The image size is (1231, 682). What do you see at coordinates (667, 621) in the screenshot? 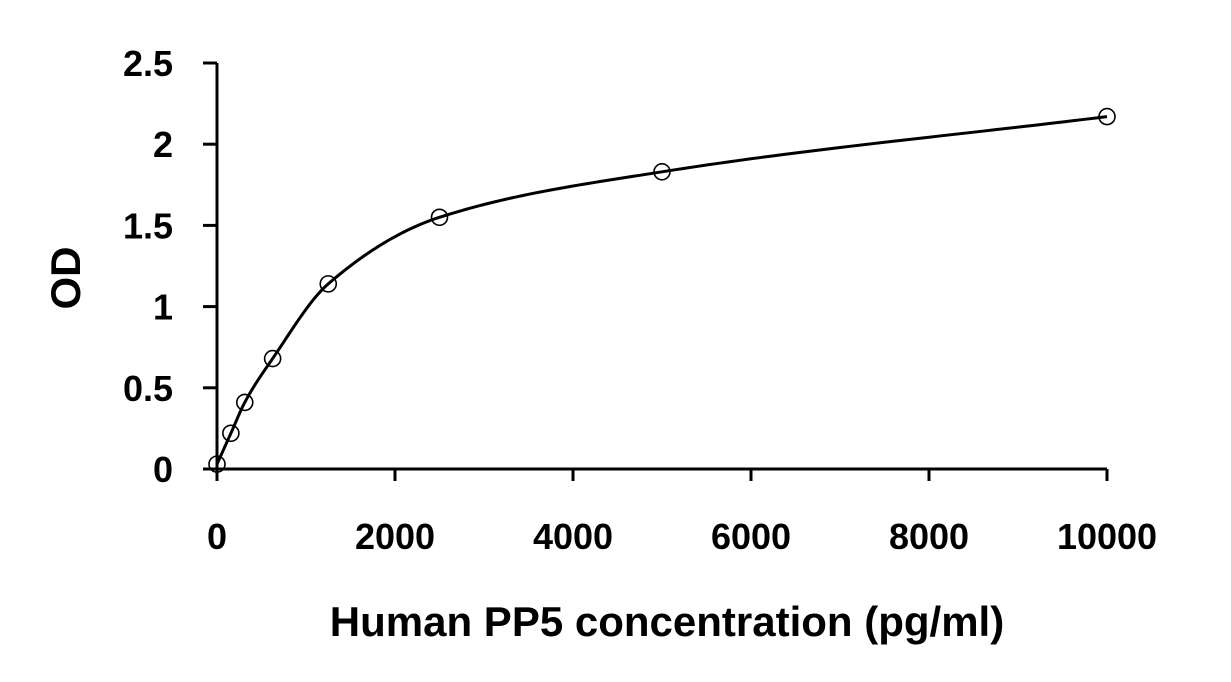
I see `x-axis-title: Human PP5 concentration (pg/ml)` at bounding box center [667, 621].